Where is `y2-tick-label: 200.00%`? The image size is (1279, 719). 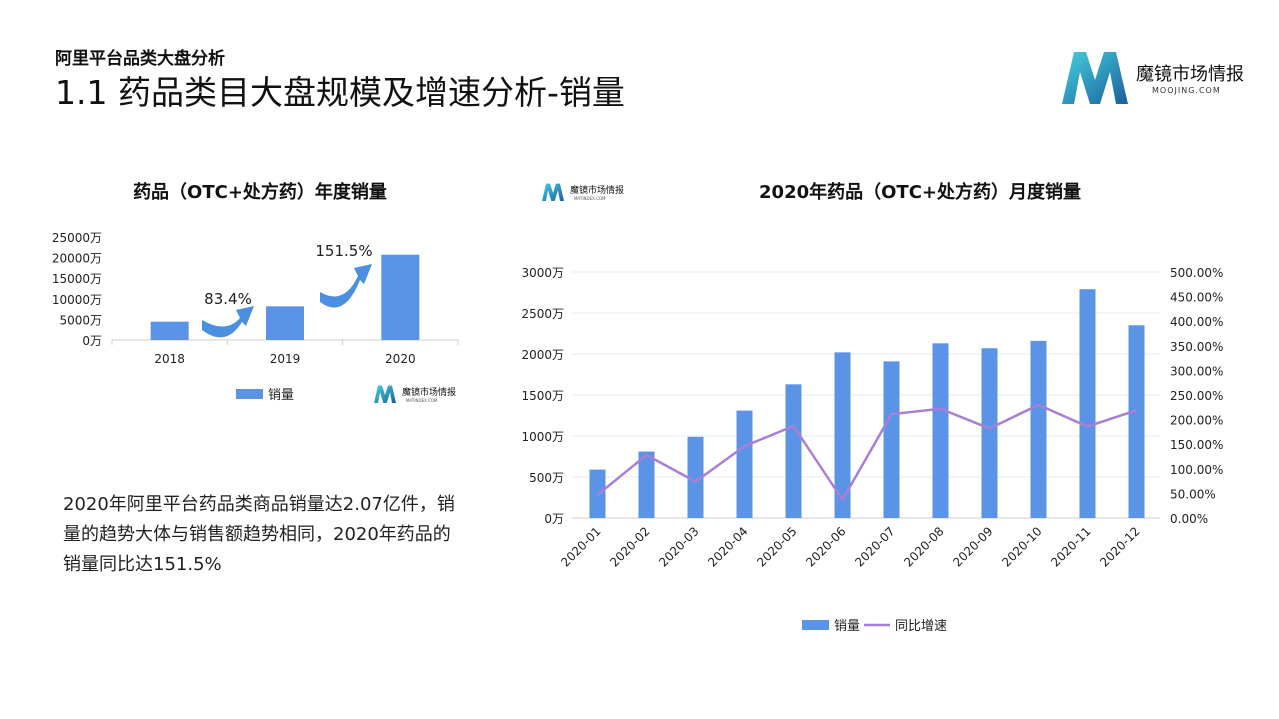
y2-tick-label: 200.00% is located at coordinates (1196, 421).